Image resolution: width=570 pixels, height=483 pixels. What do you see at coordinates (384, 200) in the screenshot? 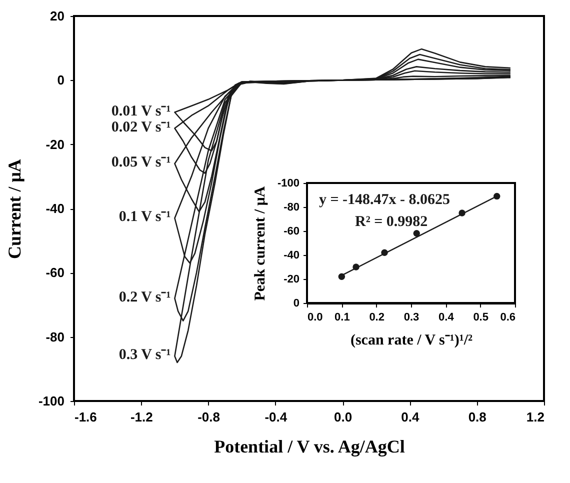
I see `annotation: y = -148.47x - 8.0625` at bounding box center [384, 200].